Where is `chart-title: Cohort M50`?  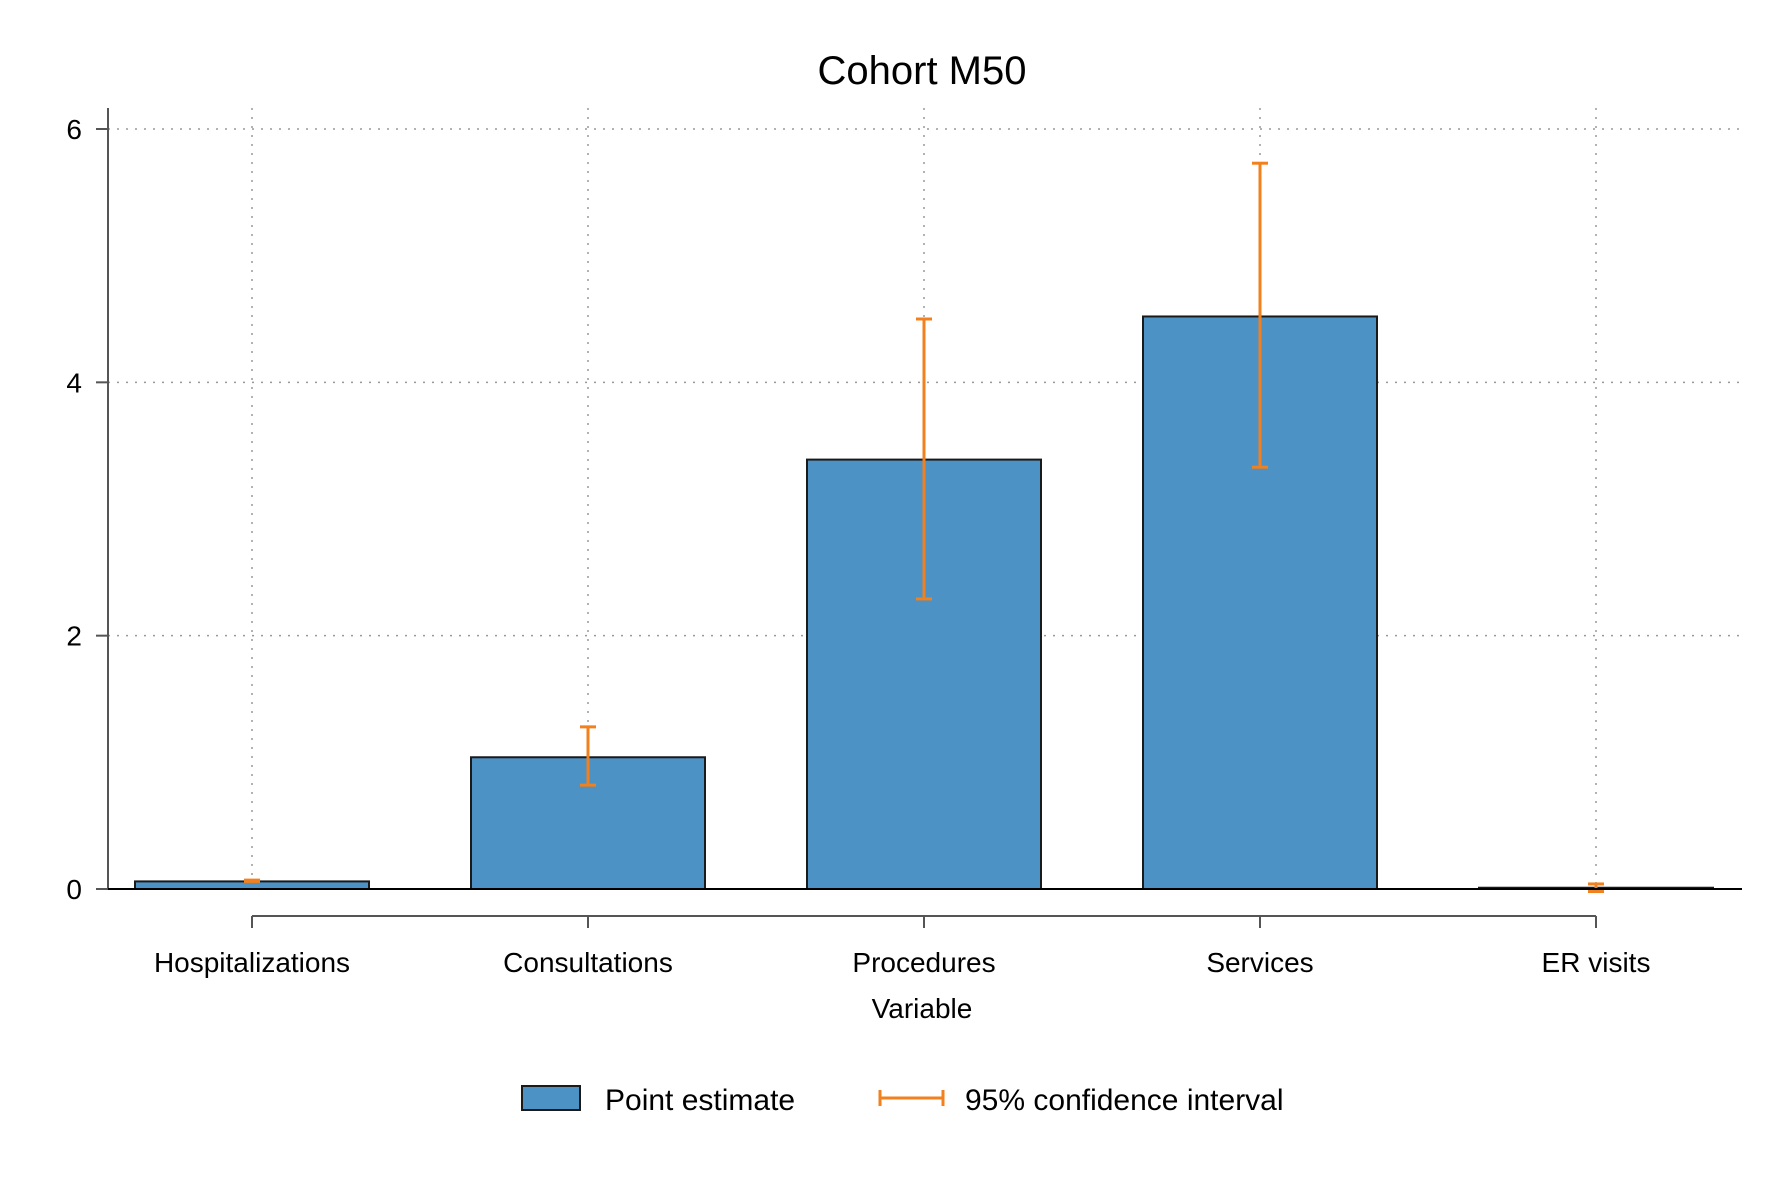 chart-title: Cohort M50 is located at coordinates (922, 71).